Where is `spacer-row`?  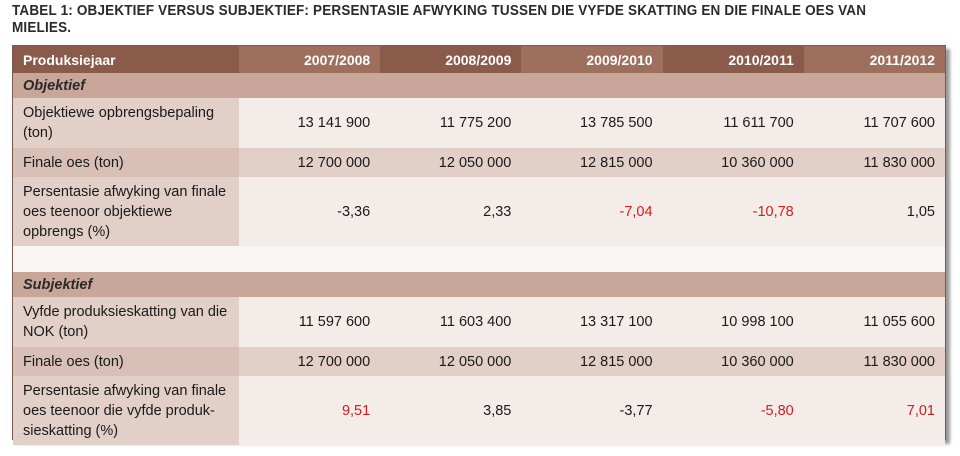
spacer-row is located at coordinates (479, 259).